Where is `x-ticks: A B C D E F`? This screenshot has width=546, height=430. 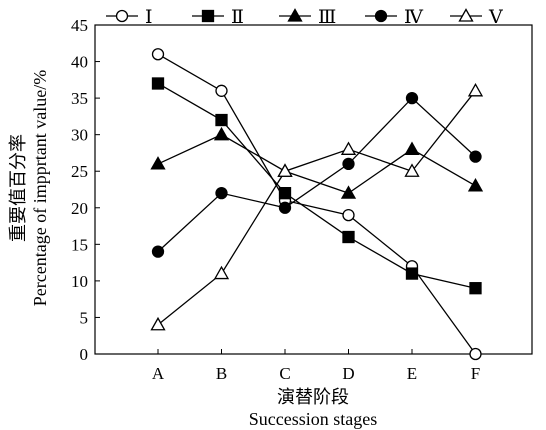
x-ticks: A B C D E F is located at coordinates (316, 366).